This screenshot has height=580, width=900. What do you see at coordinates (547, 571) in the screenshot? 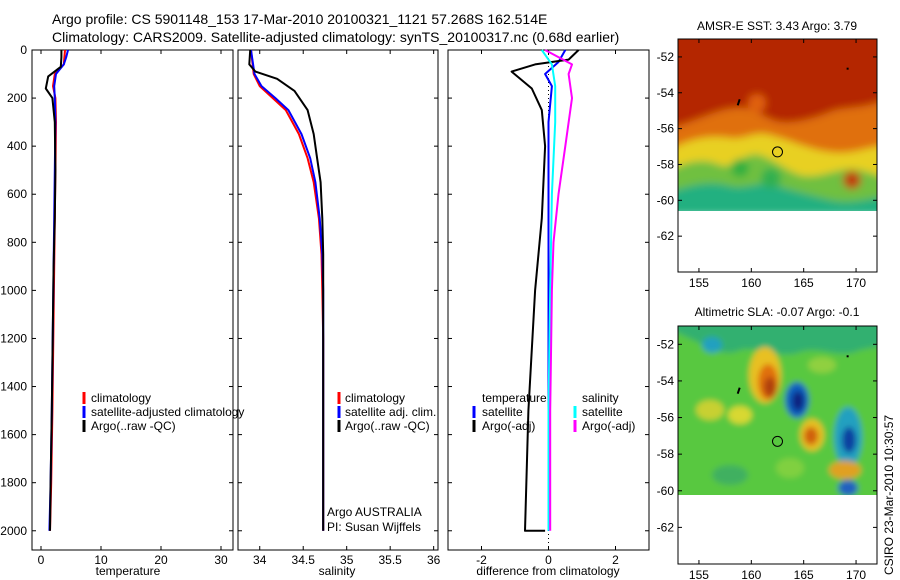
I see `difference-axis-label: difference from climatology` at bounding box center [547, 571].